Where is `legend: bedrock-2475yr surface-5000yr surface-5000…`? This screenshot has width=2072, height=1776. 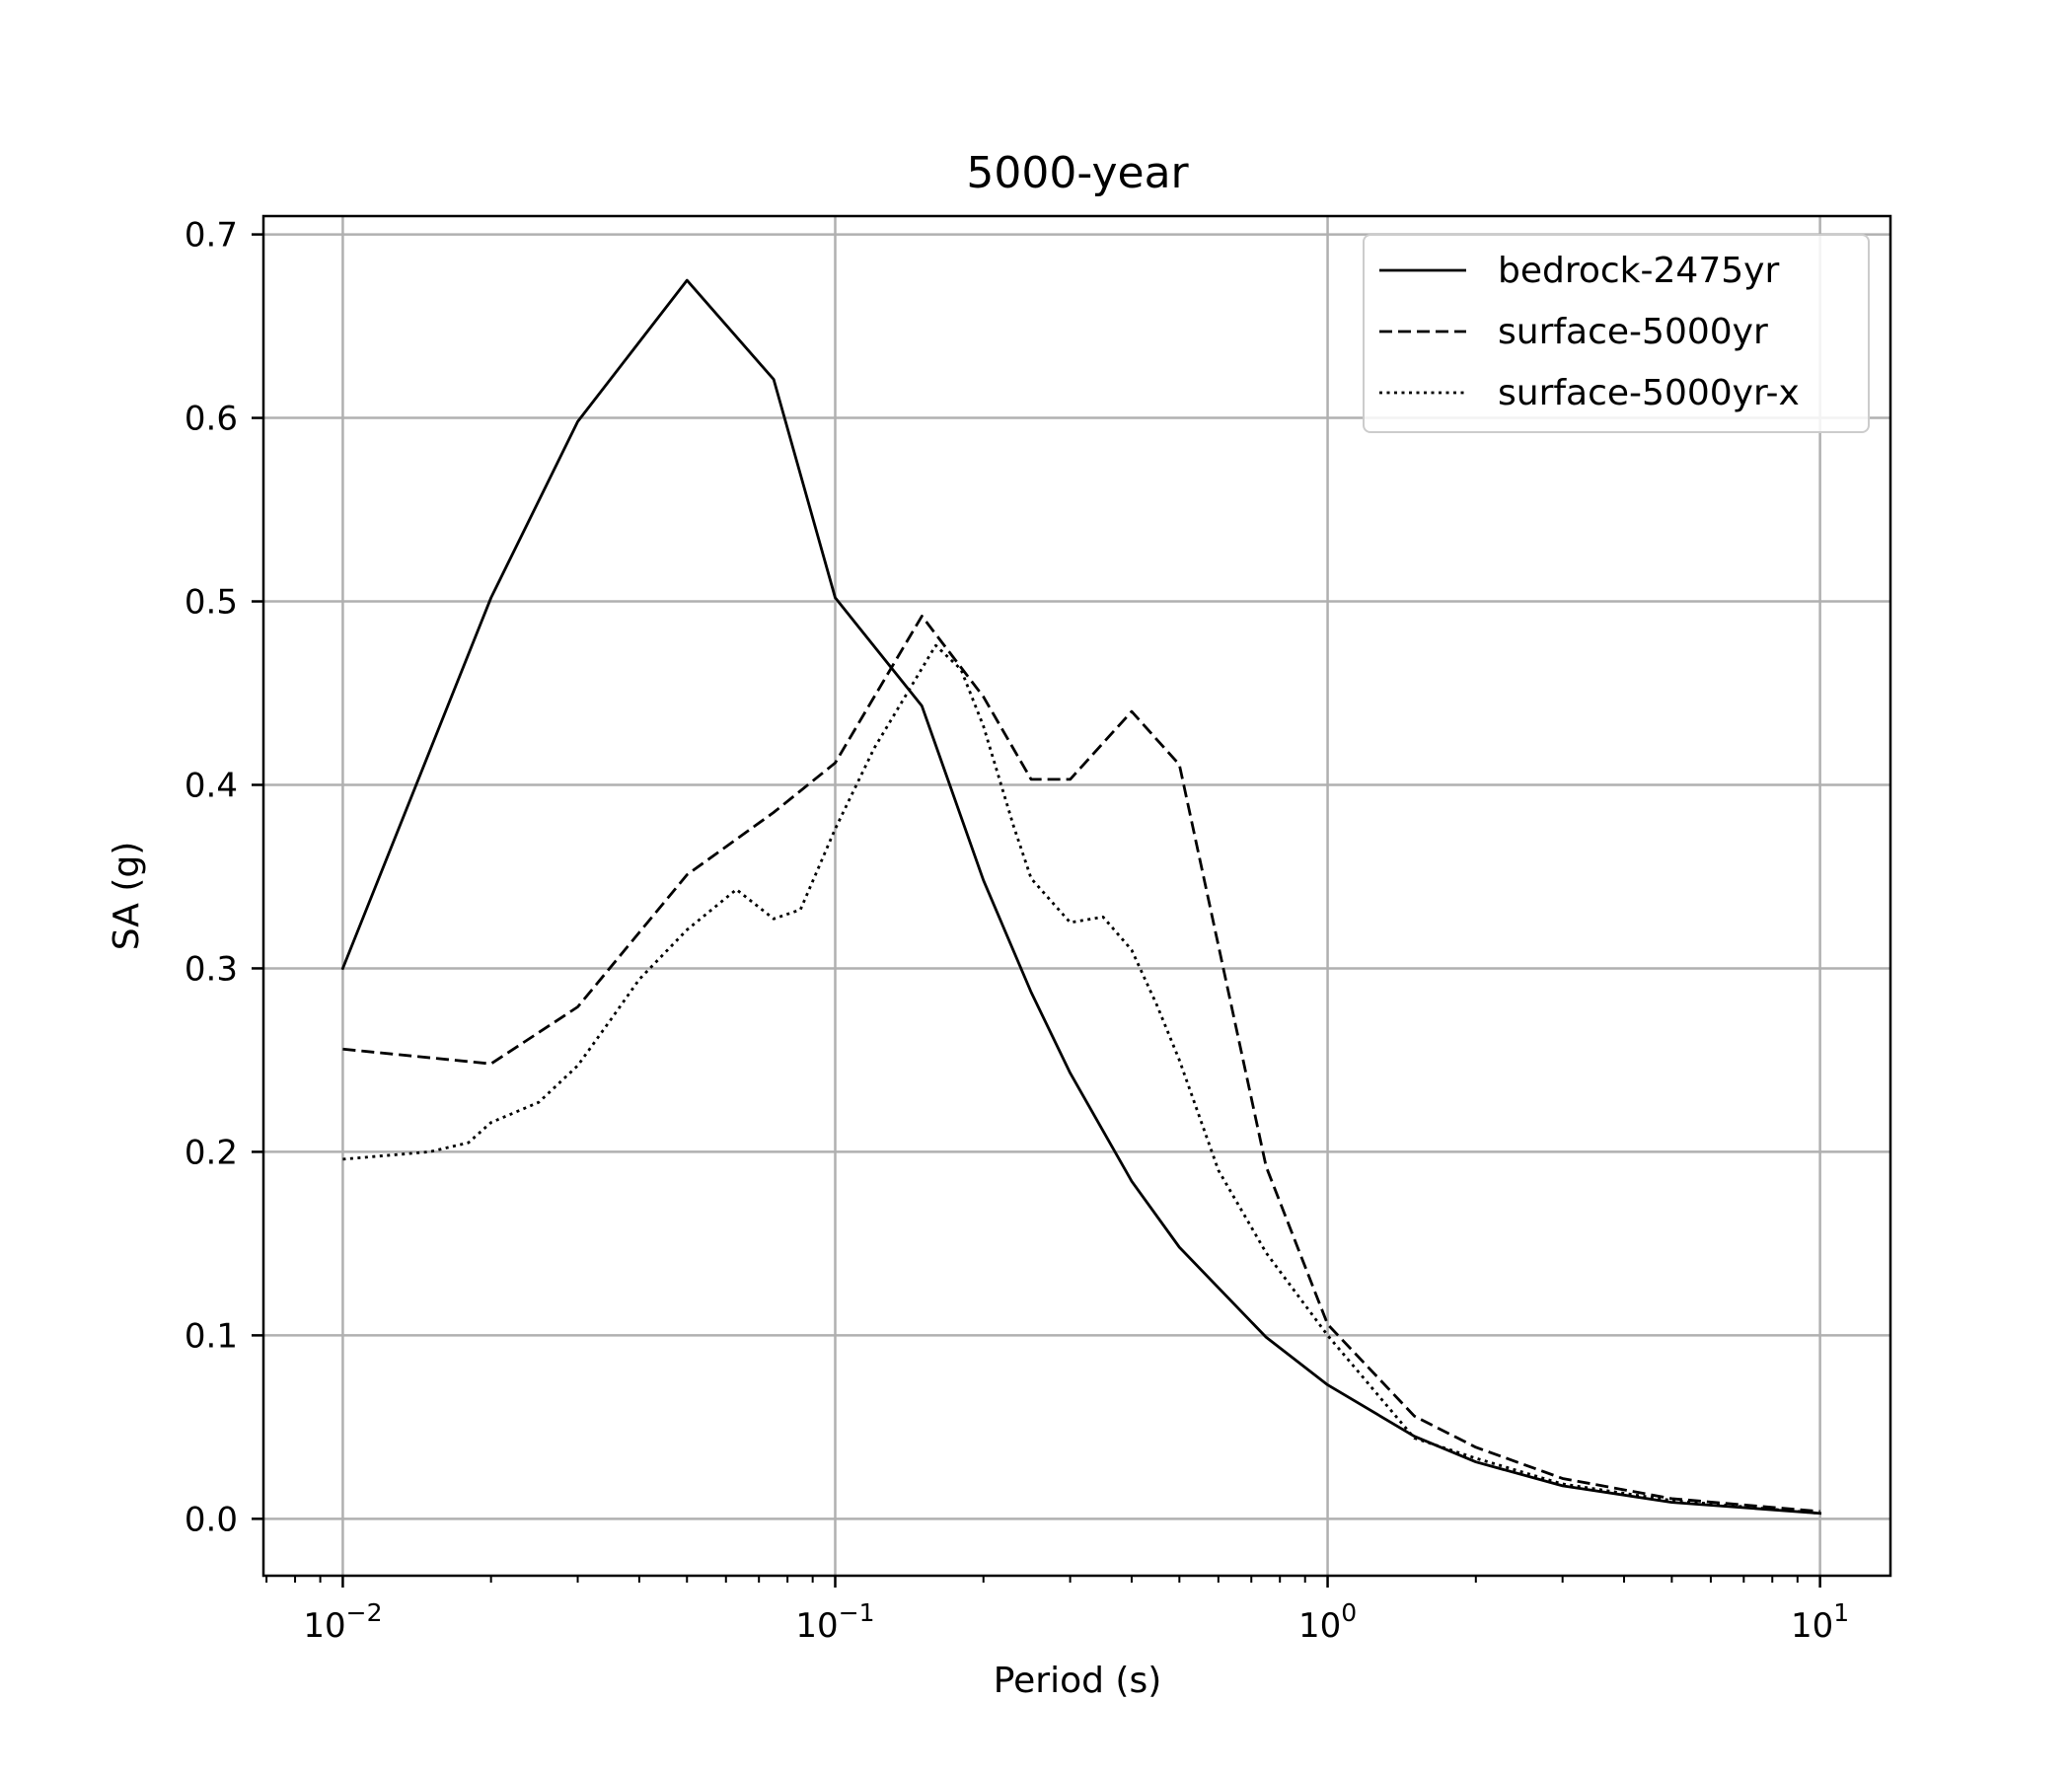 legend: bedrock-2475yr surface-5000yr surface-5000… is located at coordinates (1617, 333).